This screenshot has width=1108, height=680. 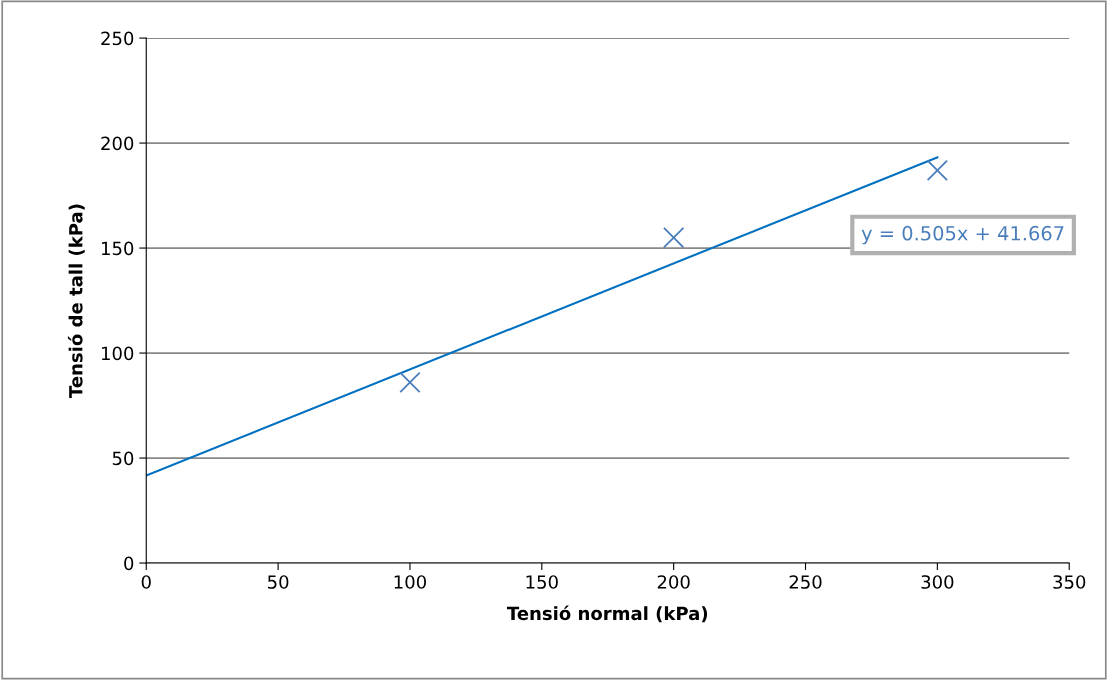 I want to click on x-tick-label: 150, so click(x=542, y=582).